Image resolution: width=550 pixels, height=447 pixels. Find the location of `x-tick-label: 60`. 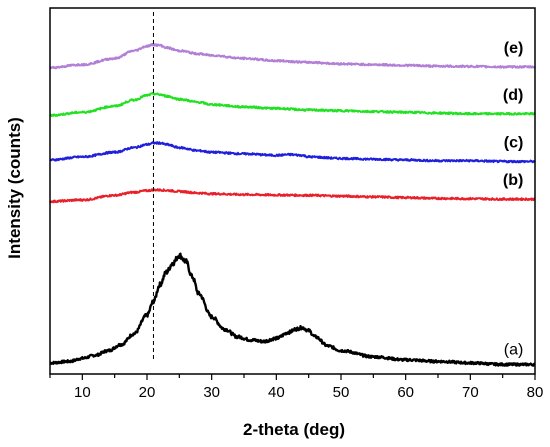

x-tick-label: 60 is located at coordinates (405, 392).